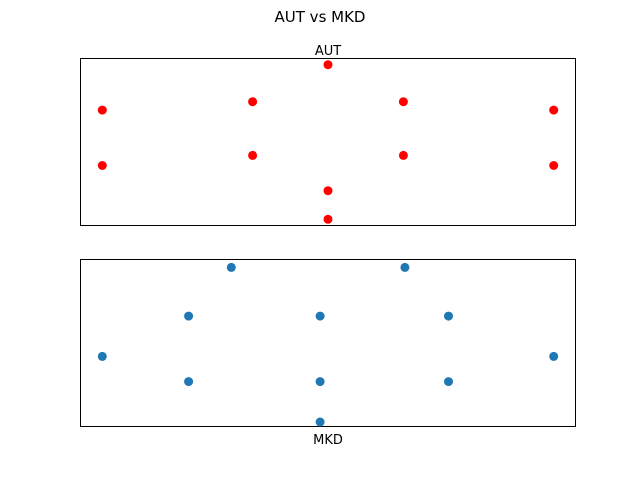 Image resolution: width=640 pixels, height=480 pixels. Describe the element at coordinates (320, 17) in the screenshot. I see `figure-title: AUT vs MKD` at that location.